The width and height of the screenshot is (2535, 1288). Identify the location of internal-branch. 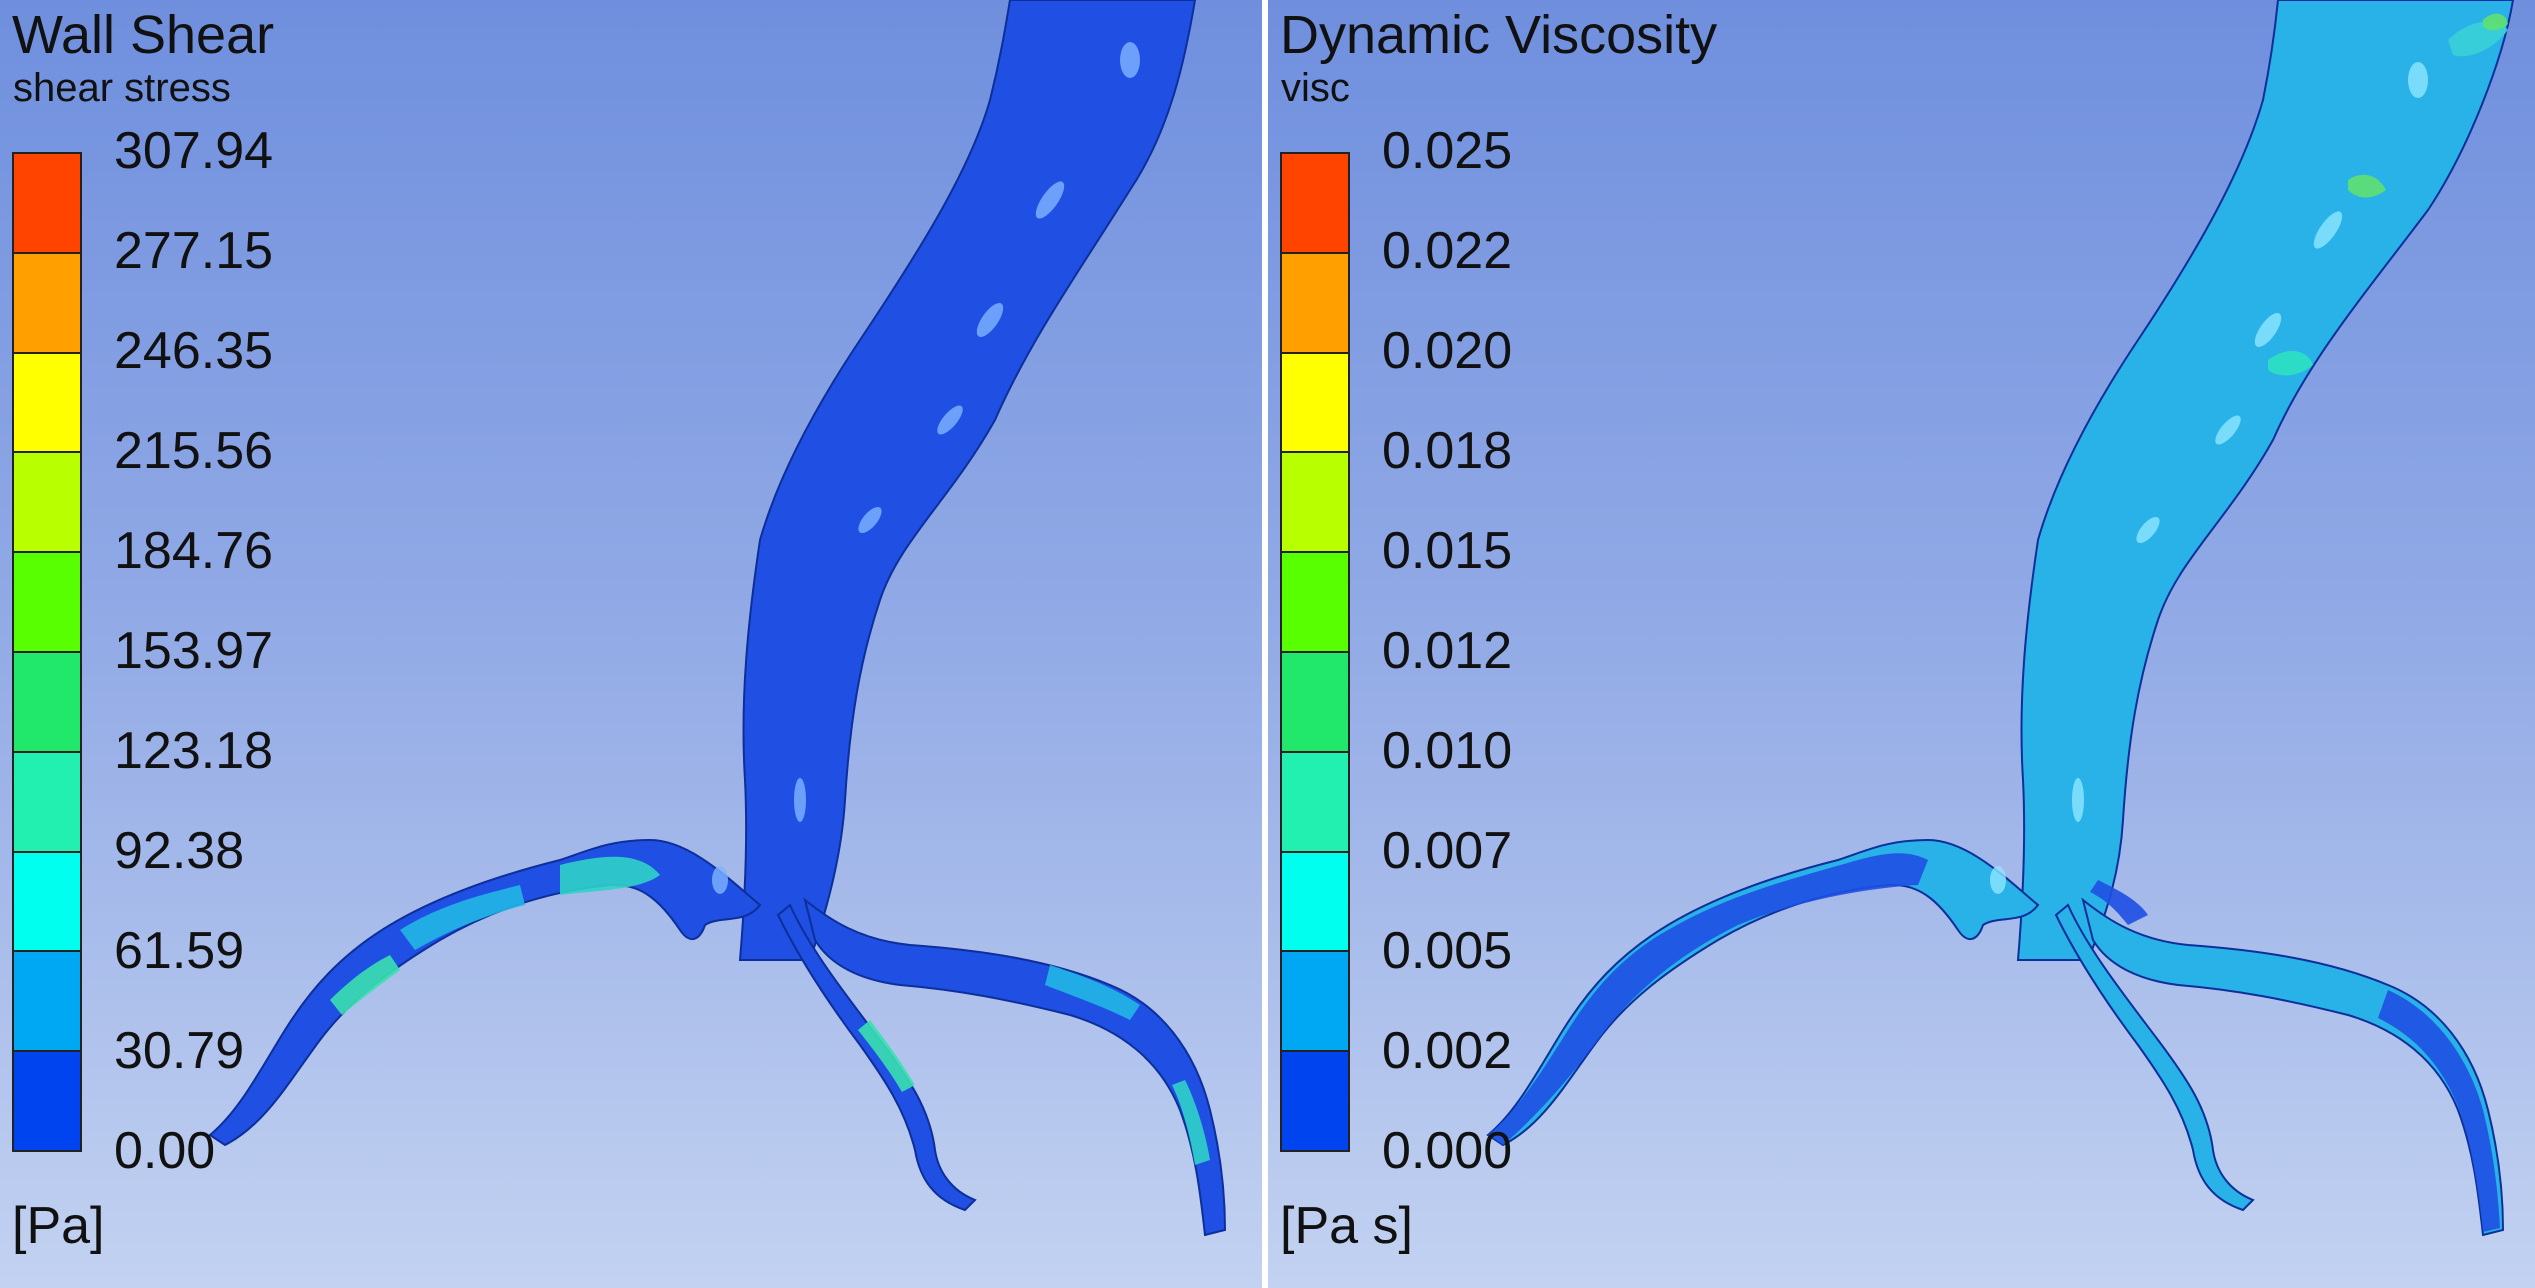
(2154, 1057).